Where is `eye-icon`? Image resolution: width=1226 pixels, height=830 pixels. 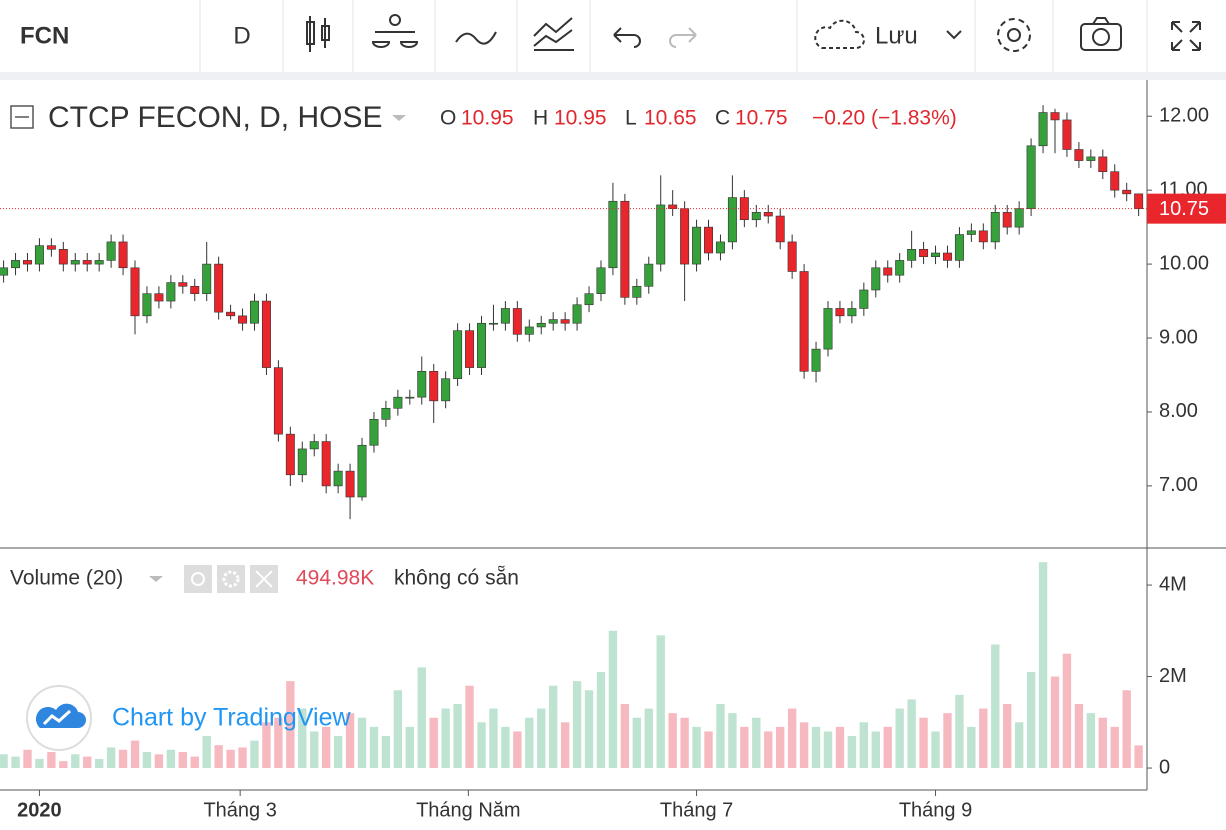
eye-icon is located at coordinates (198, 579).